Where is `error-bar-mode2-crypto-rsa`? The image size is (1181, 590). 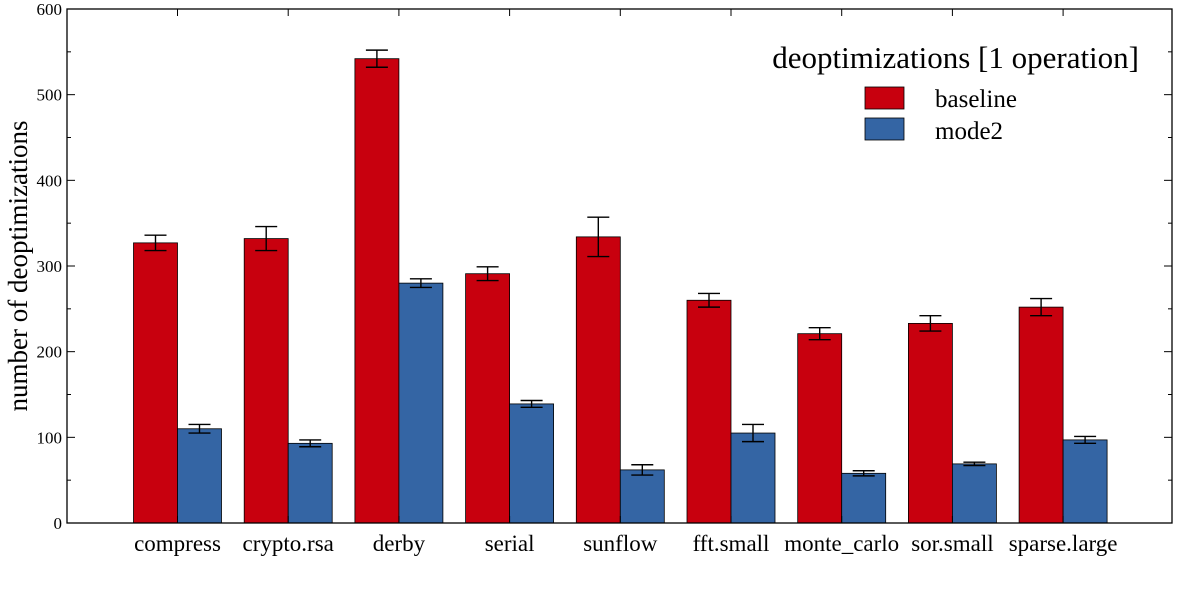 error-bar-mode2-crypto-rsa is located at coordinates (310, 443).